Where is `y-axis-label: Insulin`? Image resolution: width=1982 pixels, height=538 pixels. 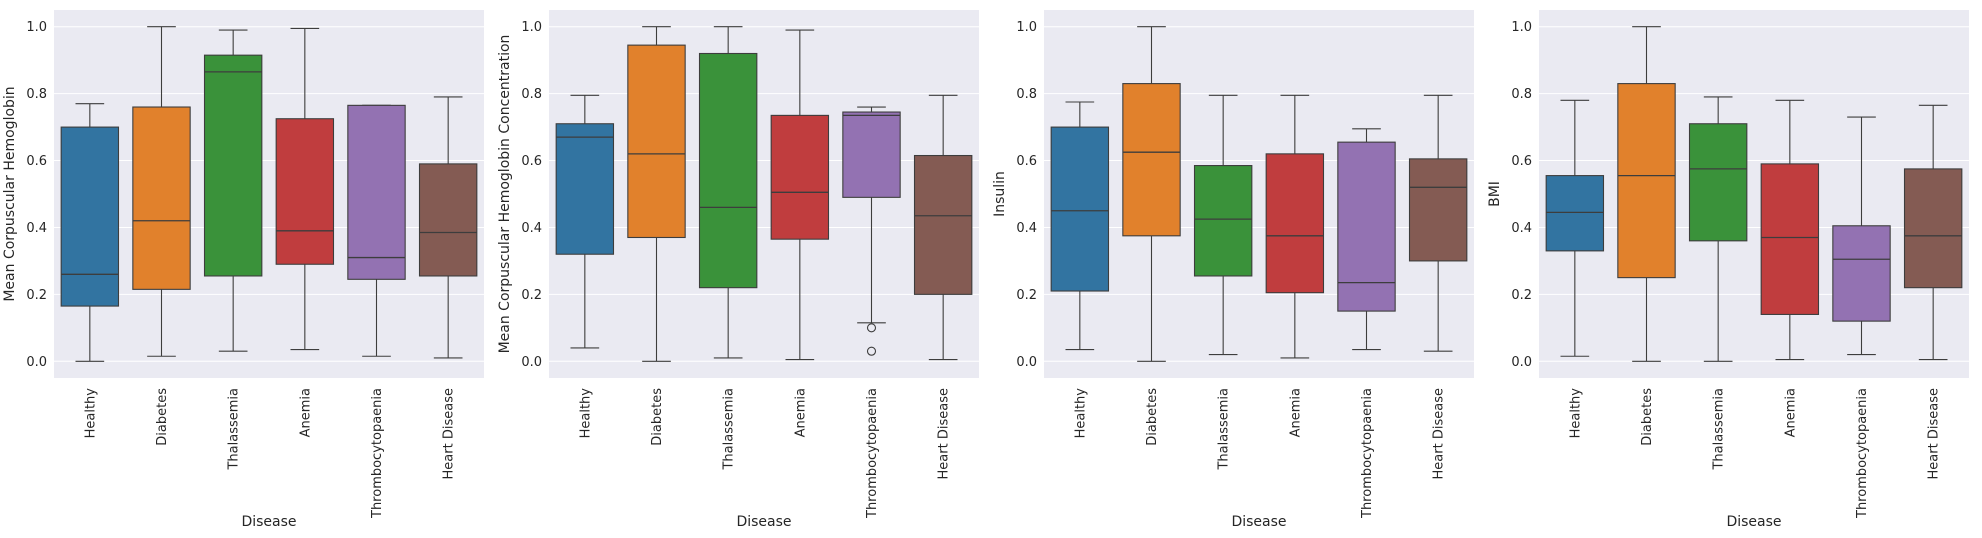
y-axis-label: Insulin is located at coordinates (1000, 194).